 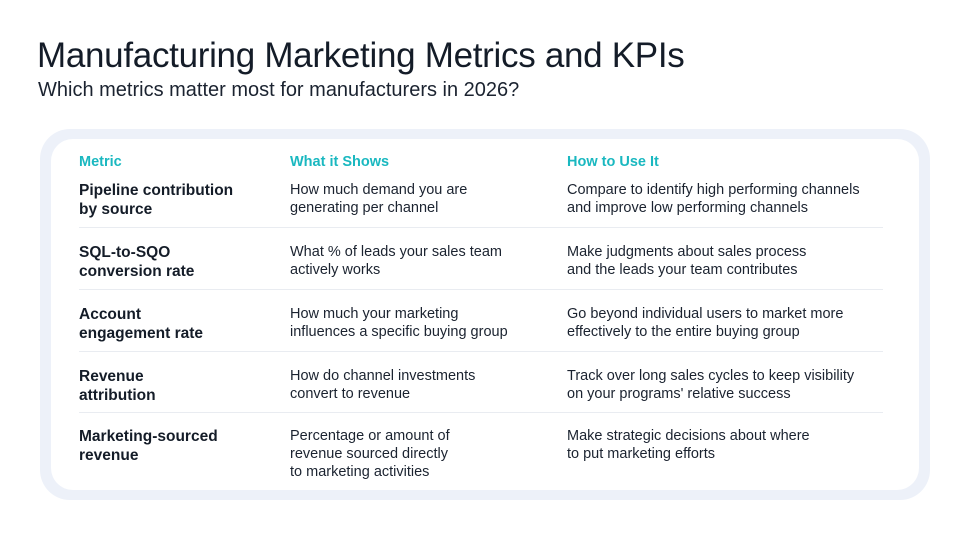 I want to click on metric-name: Revenue attribution, so click(x=117, y=386).